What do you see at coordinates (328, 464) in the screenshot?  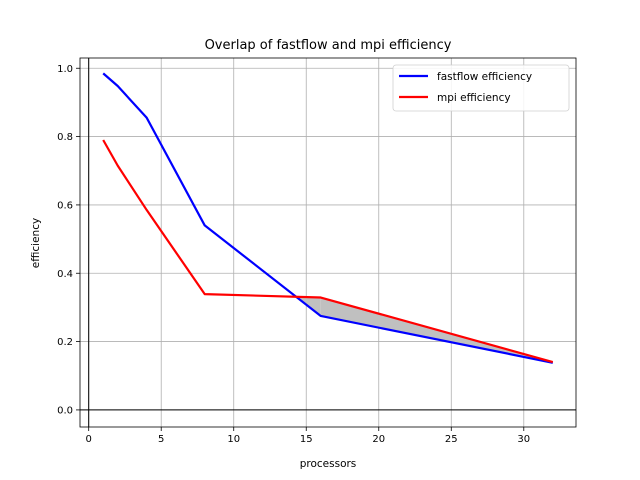 I see `x-axis-label: processors` at bounding box center [328, 464].